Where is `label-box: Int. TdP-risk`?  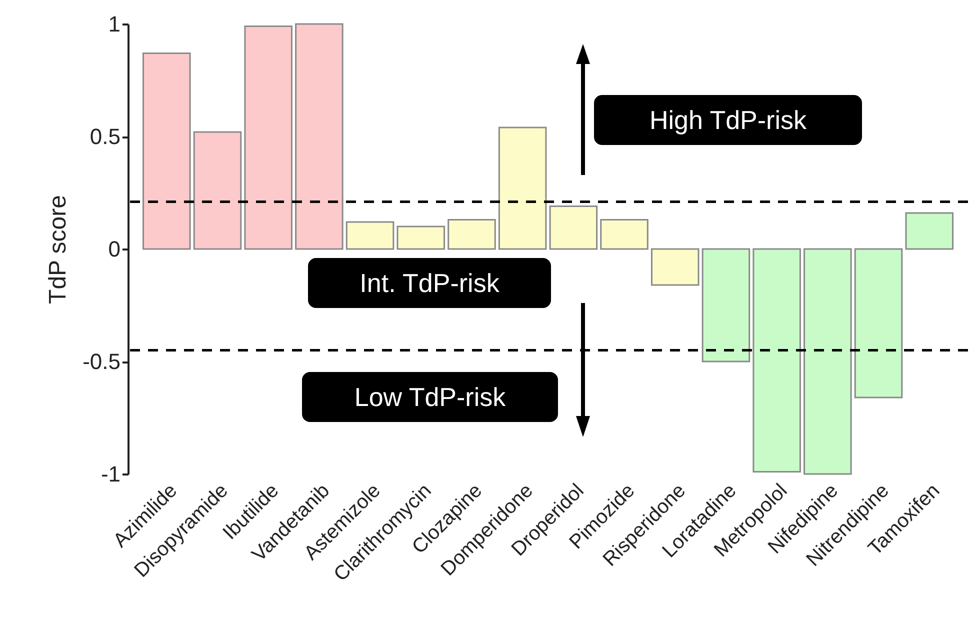 label-box: Int. TdP-risk is located at coordinates (429, 283).